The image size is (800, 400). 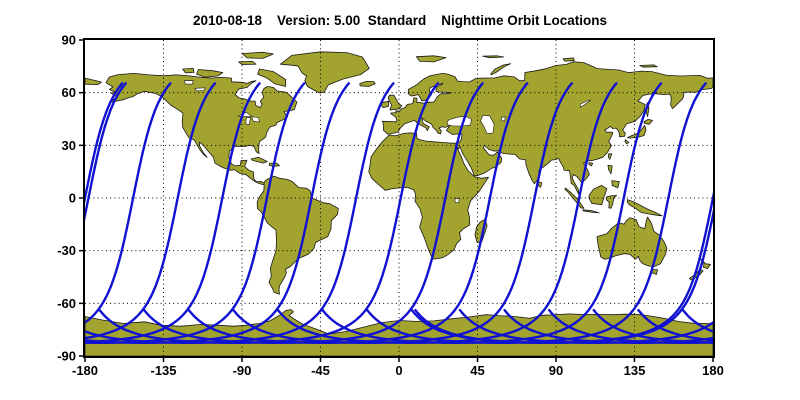 I want to click on x-tick-label: 0, so click(x=398, y=370).